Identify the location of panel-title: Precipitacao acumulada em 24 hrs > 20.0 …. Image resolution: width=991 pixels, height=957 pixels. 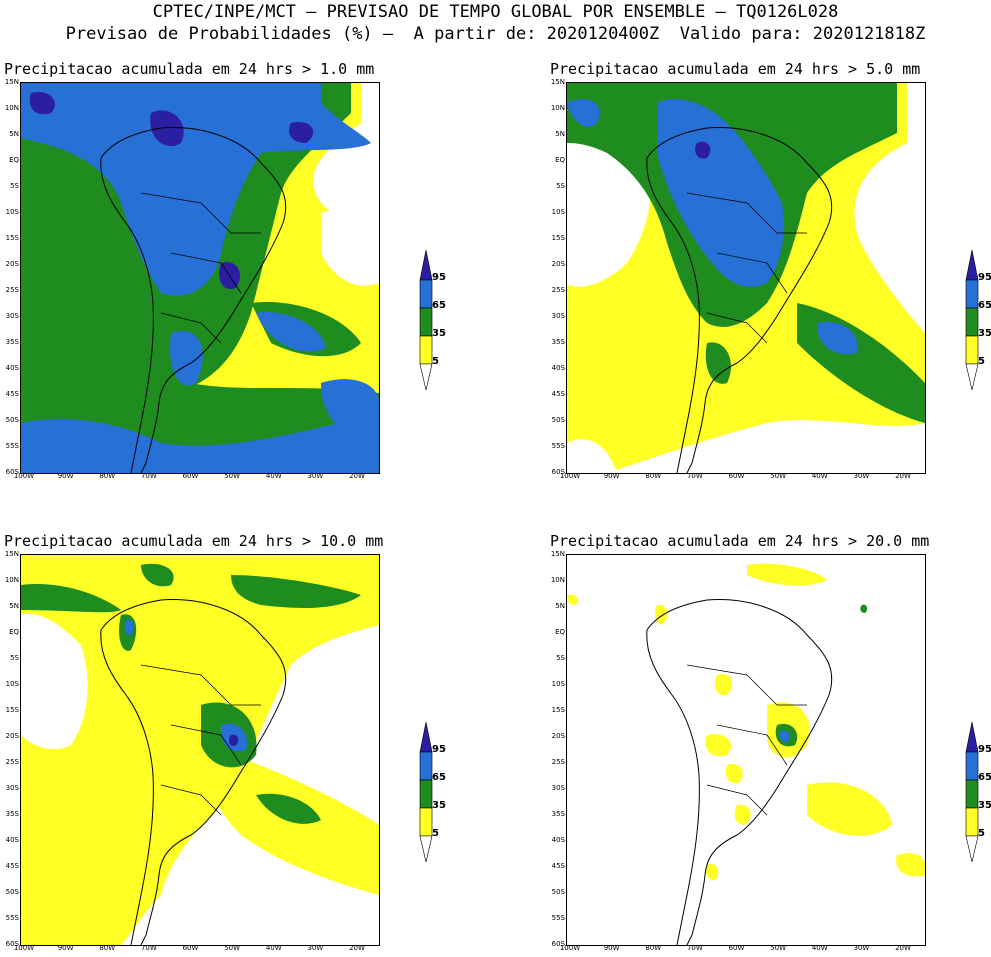
(740, 541).